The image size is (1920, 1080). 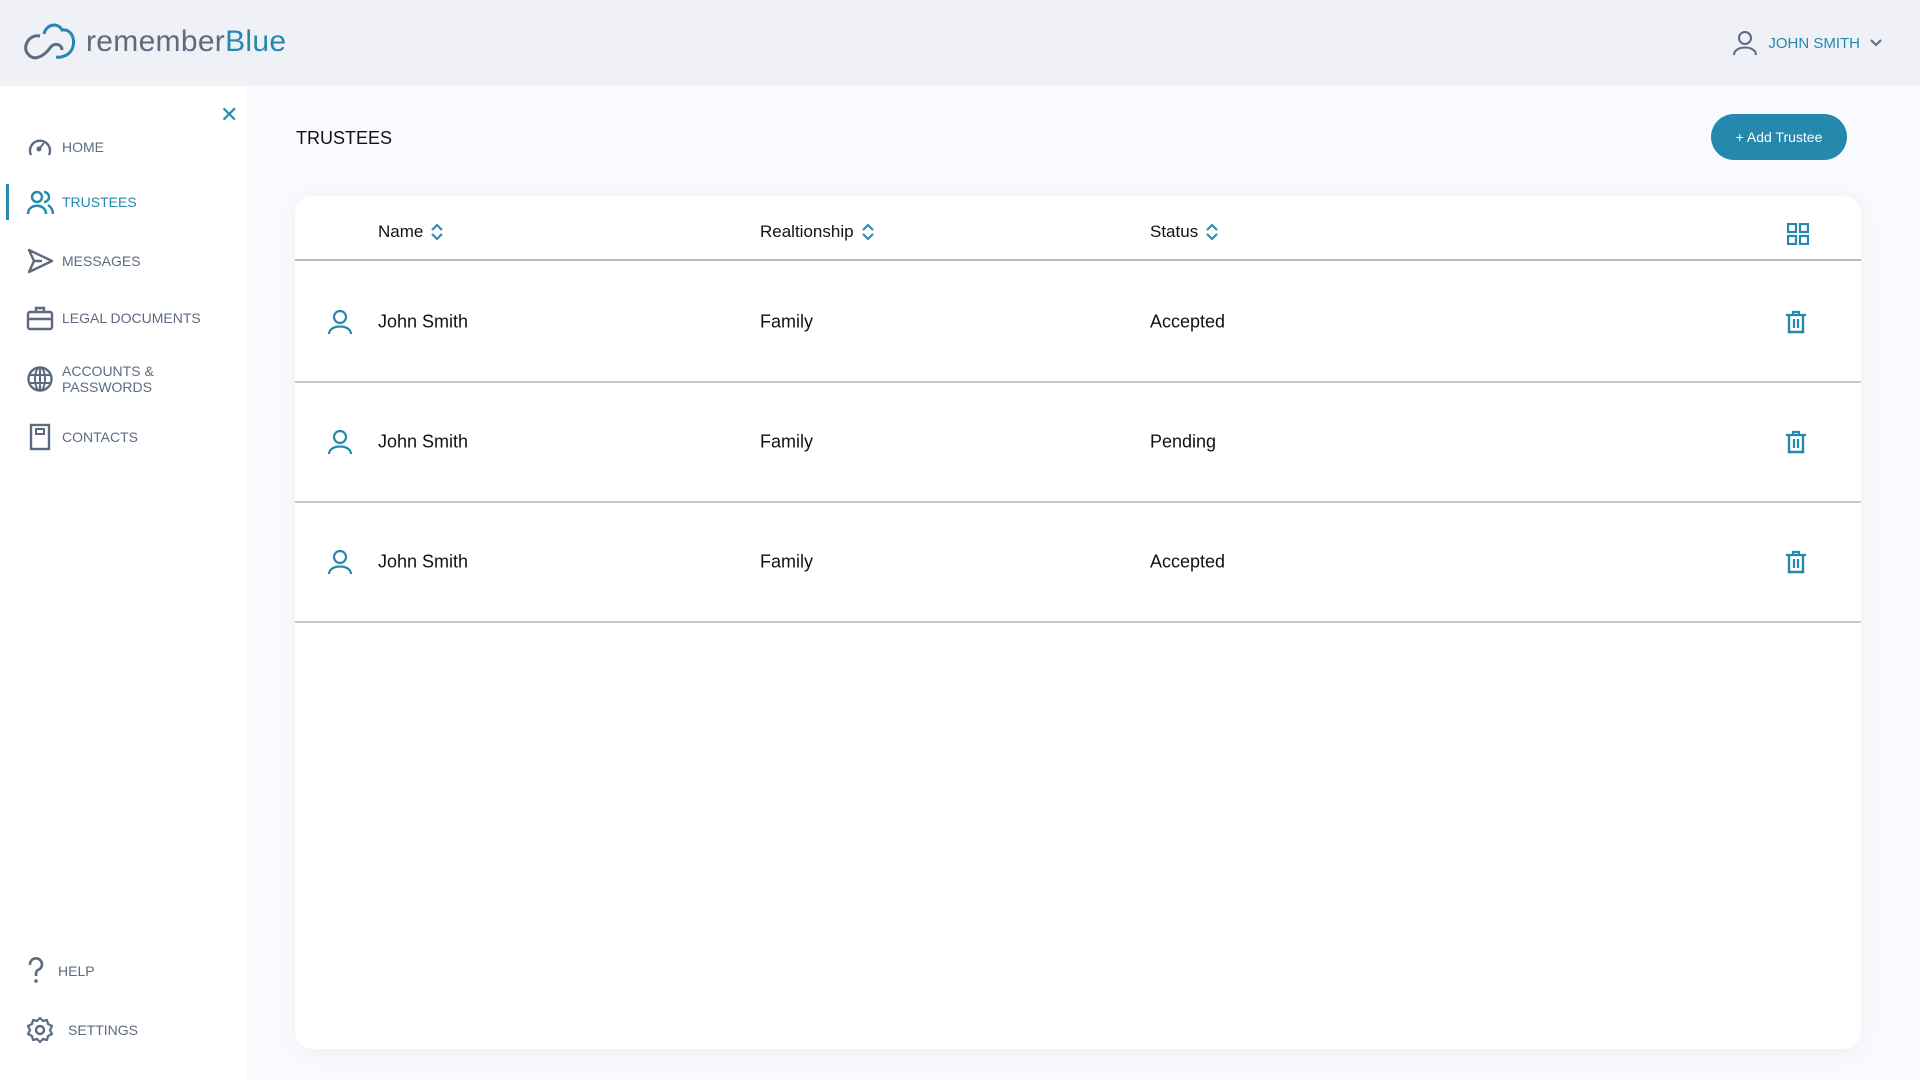 I want to click on sidebar-item-home: HOME, so click(x=123, y=147).